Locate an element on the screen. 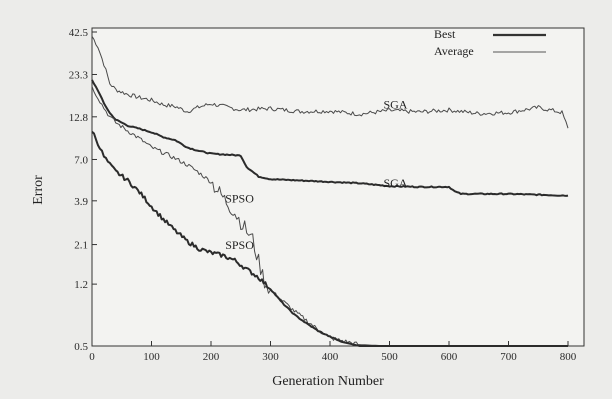 The height and width of the screenshot is (399, 612). y-tick-label: 7.0 is located at coordinates (81, 160).